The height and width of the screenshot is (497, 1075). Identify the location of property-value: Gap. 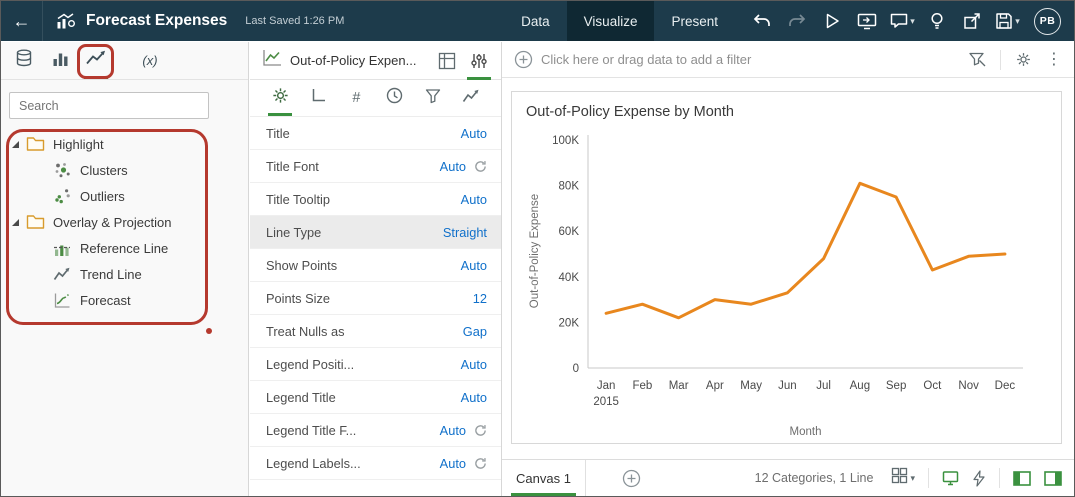
(474, 331).